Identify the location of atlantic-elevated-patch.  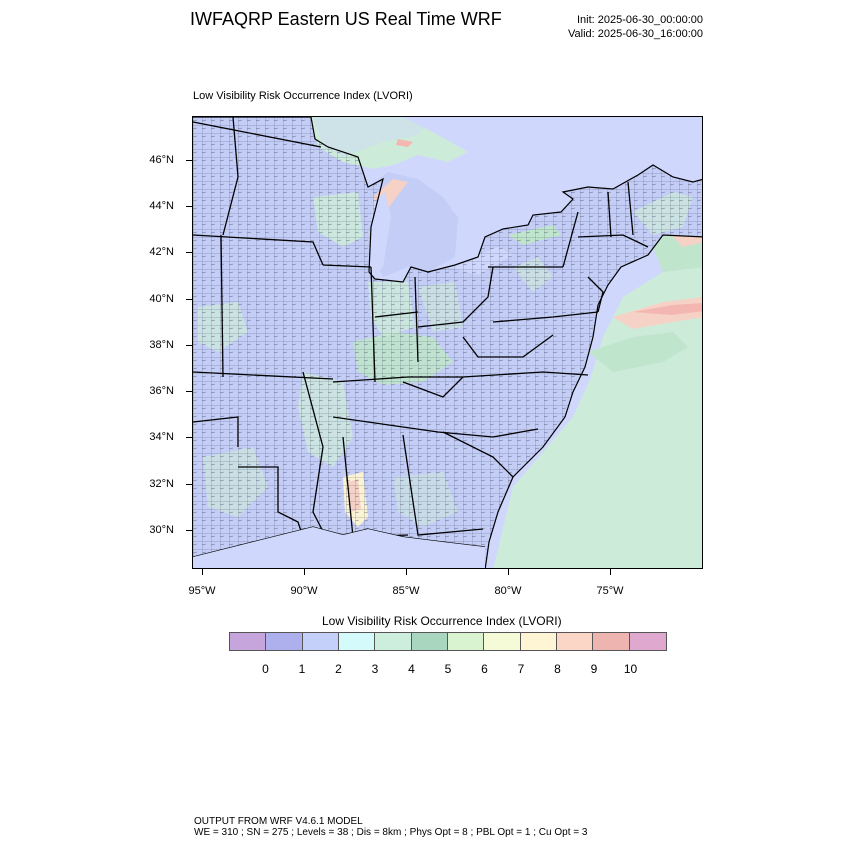
(638, 352).